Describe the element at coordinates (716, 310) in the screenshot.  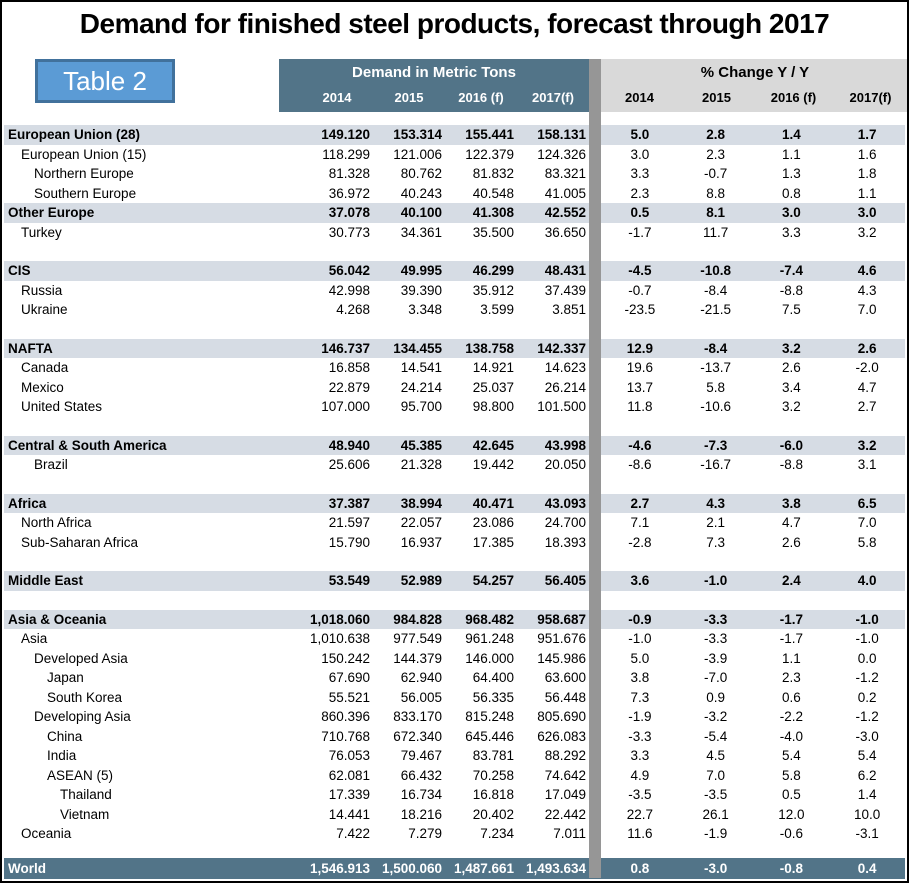
I see `pct-value: -21.5` at that location.